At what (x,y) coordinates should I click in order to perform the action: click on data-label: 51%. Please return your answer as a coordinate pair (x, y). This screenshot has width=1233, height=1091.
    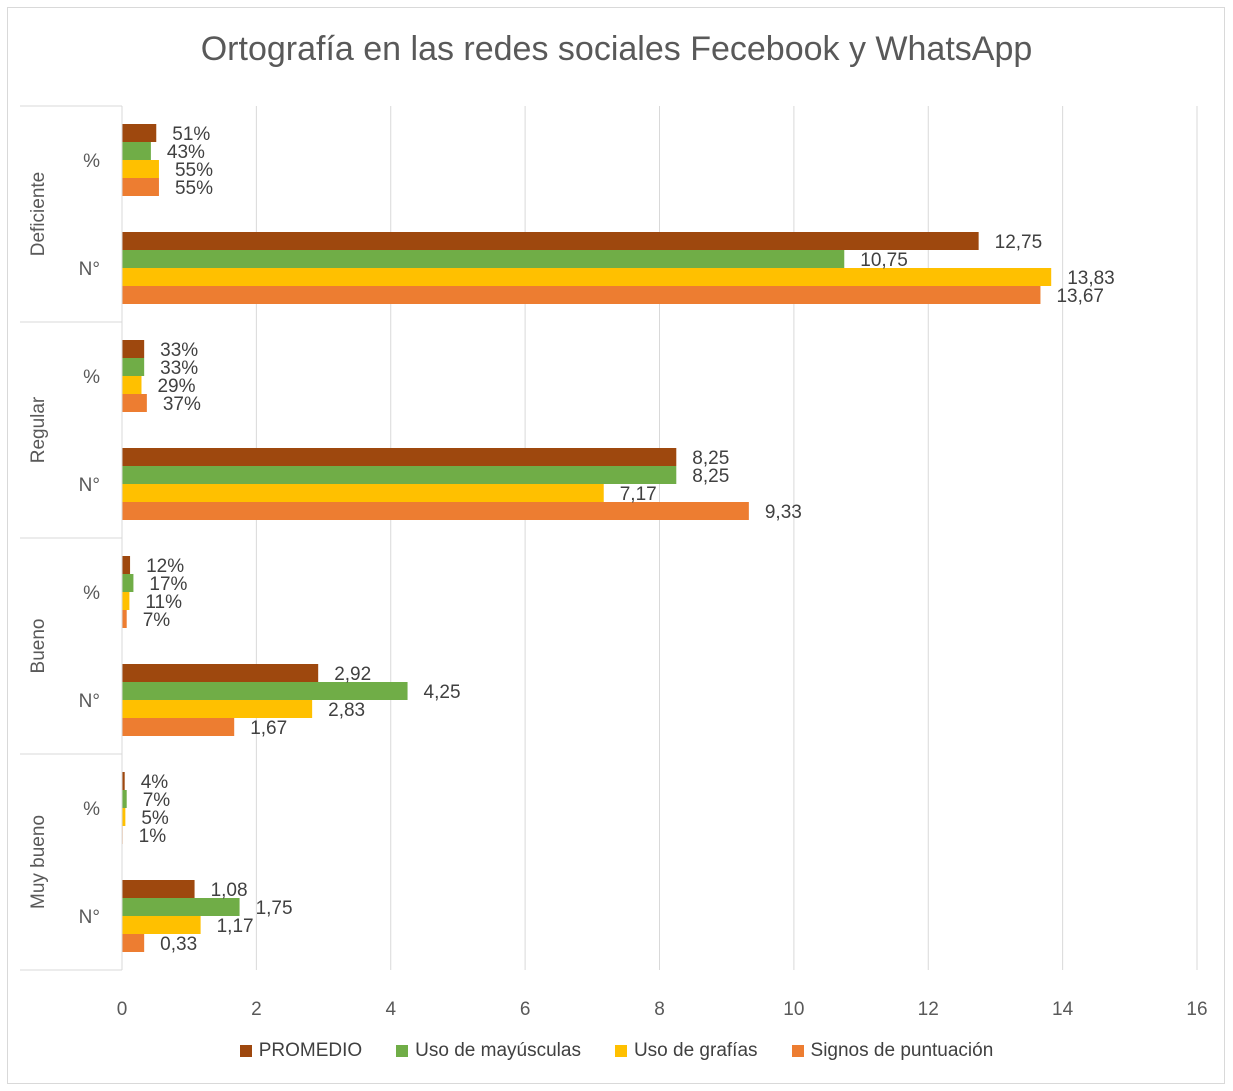
    Looking at the image, I should click on (191, 134).